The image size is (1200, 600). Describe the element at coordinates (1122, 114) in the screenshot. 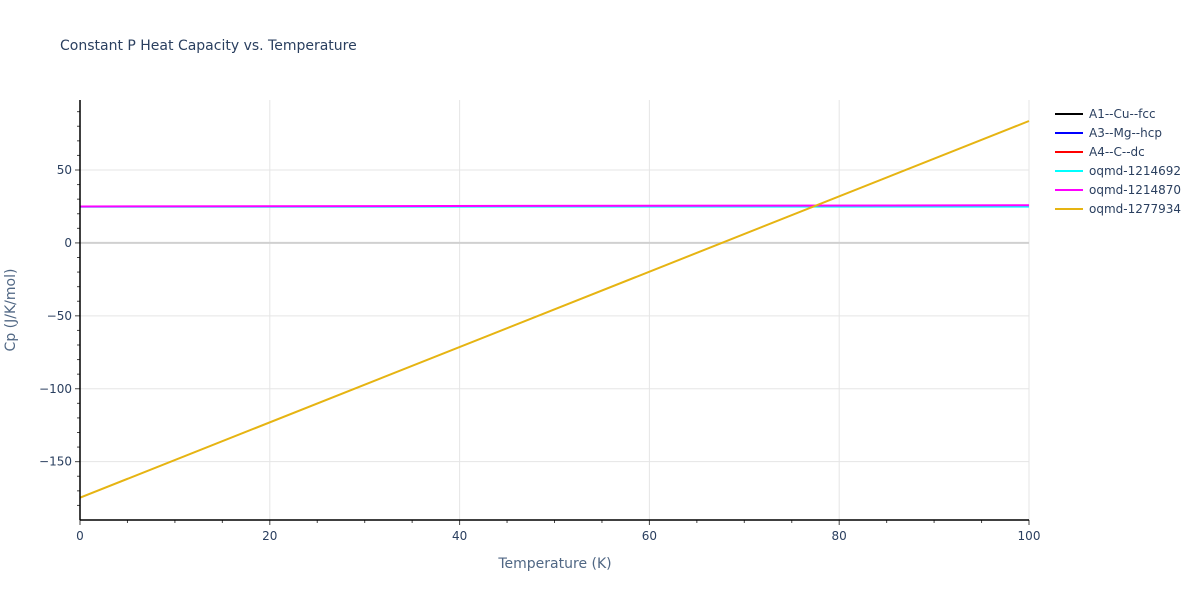

I see `legend-label: A1--Cu--fcc` at that location.